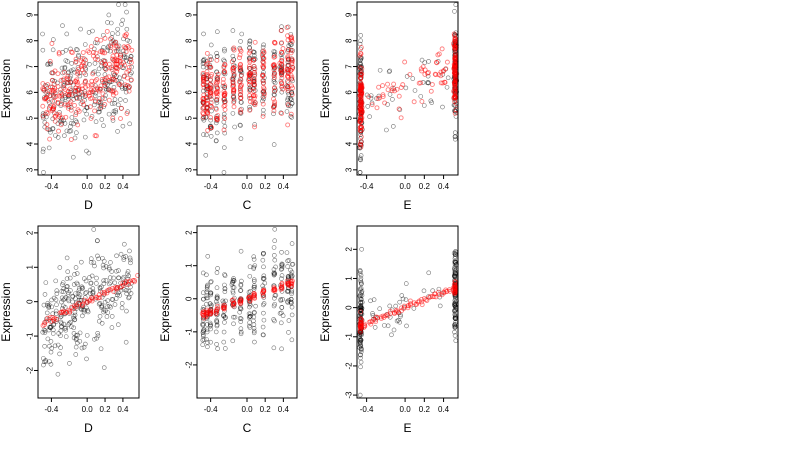 Image resolution: width=800 pixels, height=450 pixels. I want to click on x-tick-label: 0.4, so click(123, 186).